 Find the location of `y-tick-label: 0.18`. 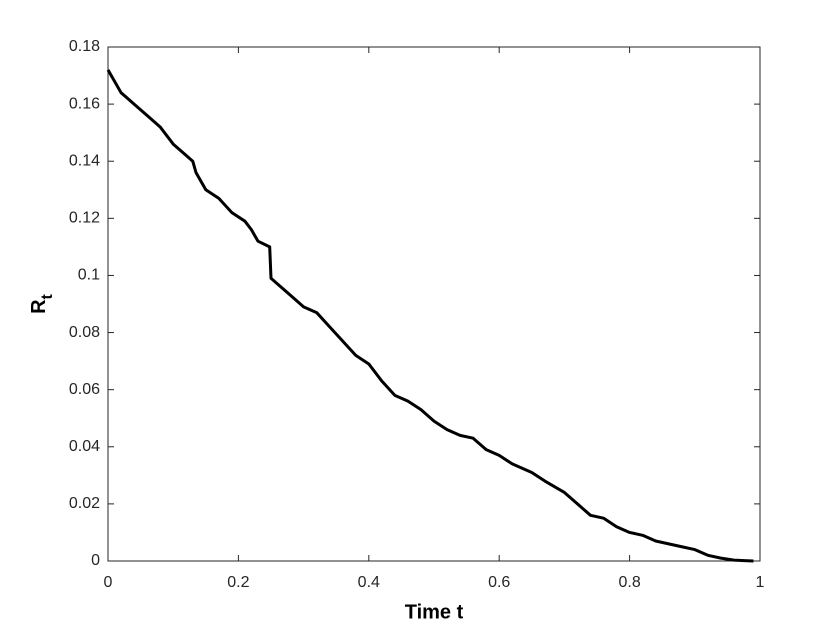

y-tick-label: 0.18 is located at coordinates (84, 46).